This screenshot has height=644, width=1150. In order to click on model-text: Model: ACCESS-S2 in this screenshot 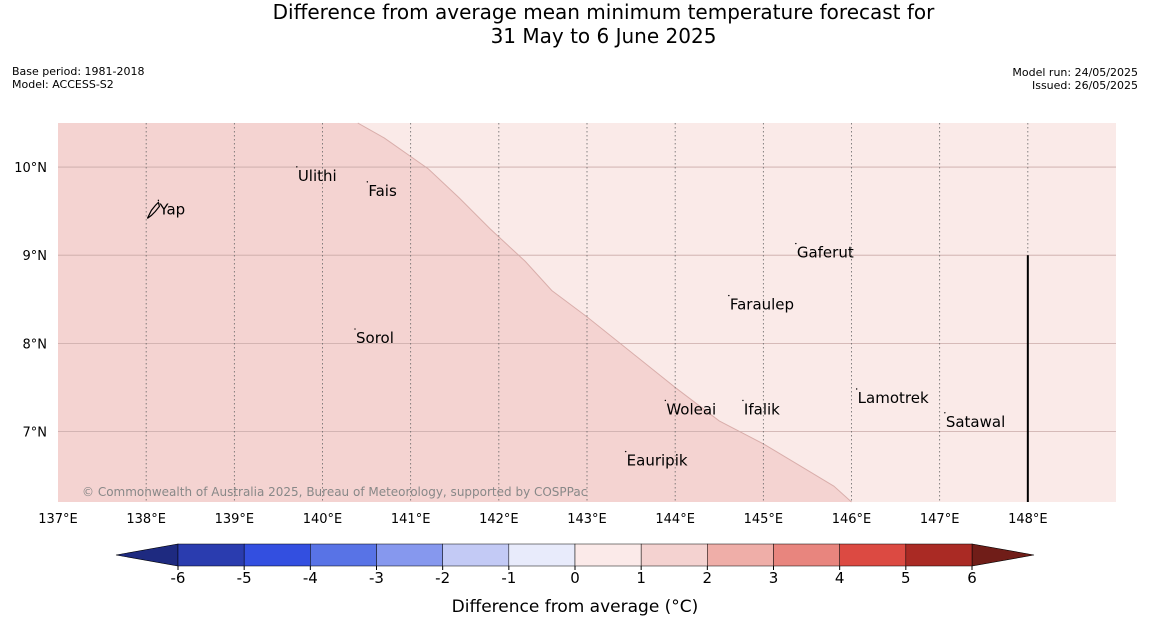, I will do `click(63, 84)`.